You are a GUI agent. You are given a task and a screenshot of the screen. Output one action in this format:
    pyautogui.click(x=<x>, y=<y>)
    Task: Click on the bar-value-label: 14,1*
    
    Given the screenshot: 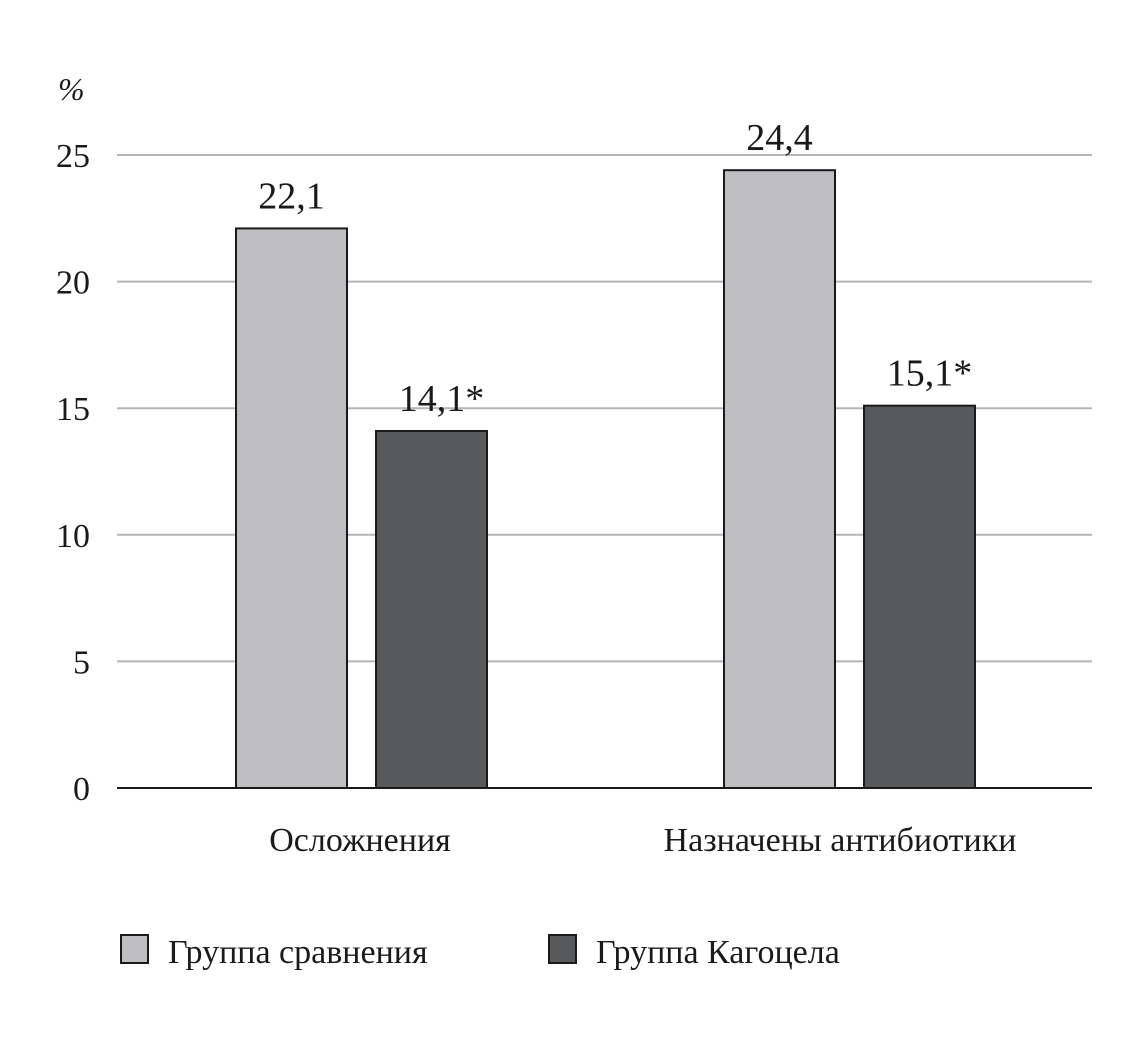 What is the action you would take?
    pyautogui.click(x=442, y=399)
    